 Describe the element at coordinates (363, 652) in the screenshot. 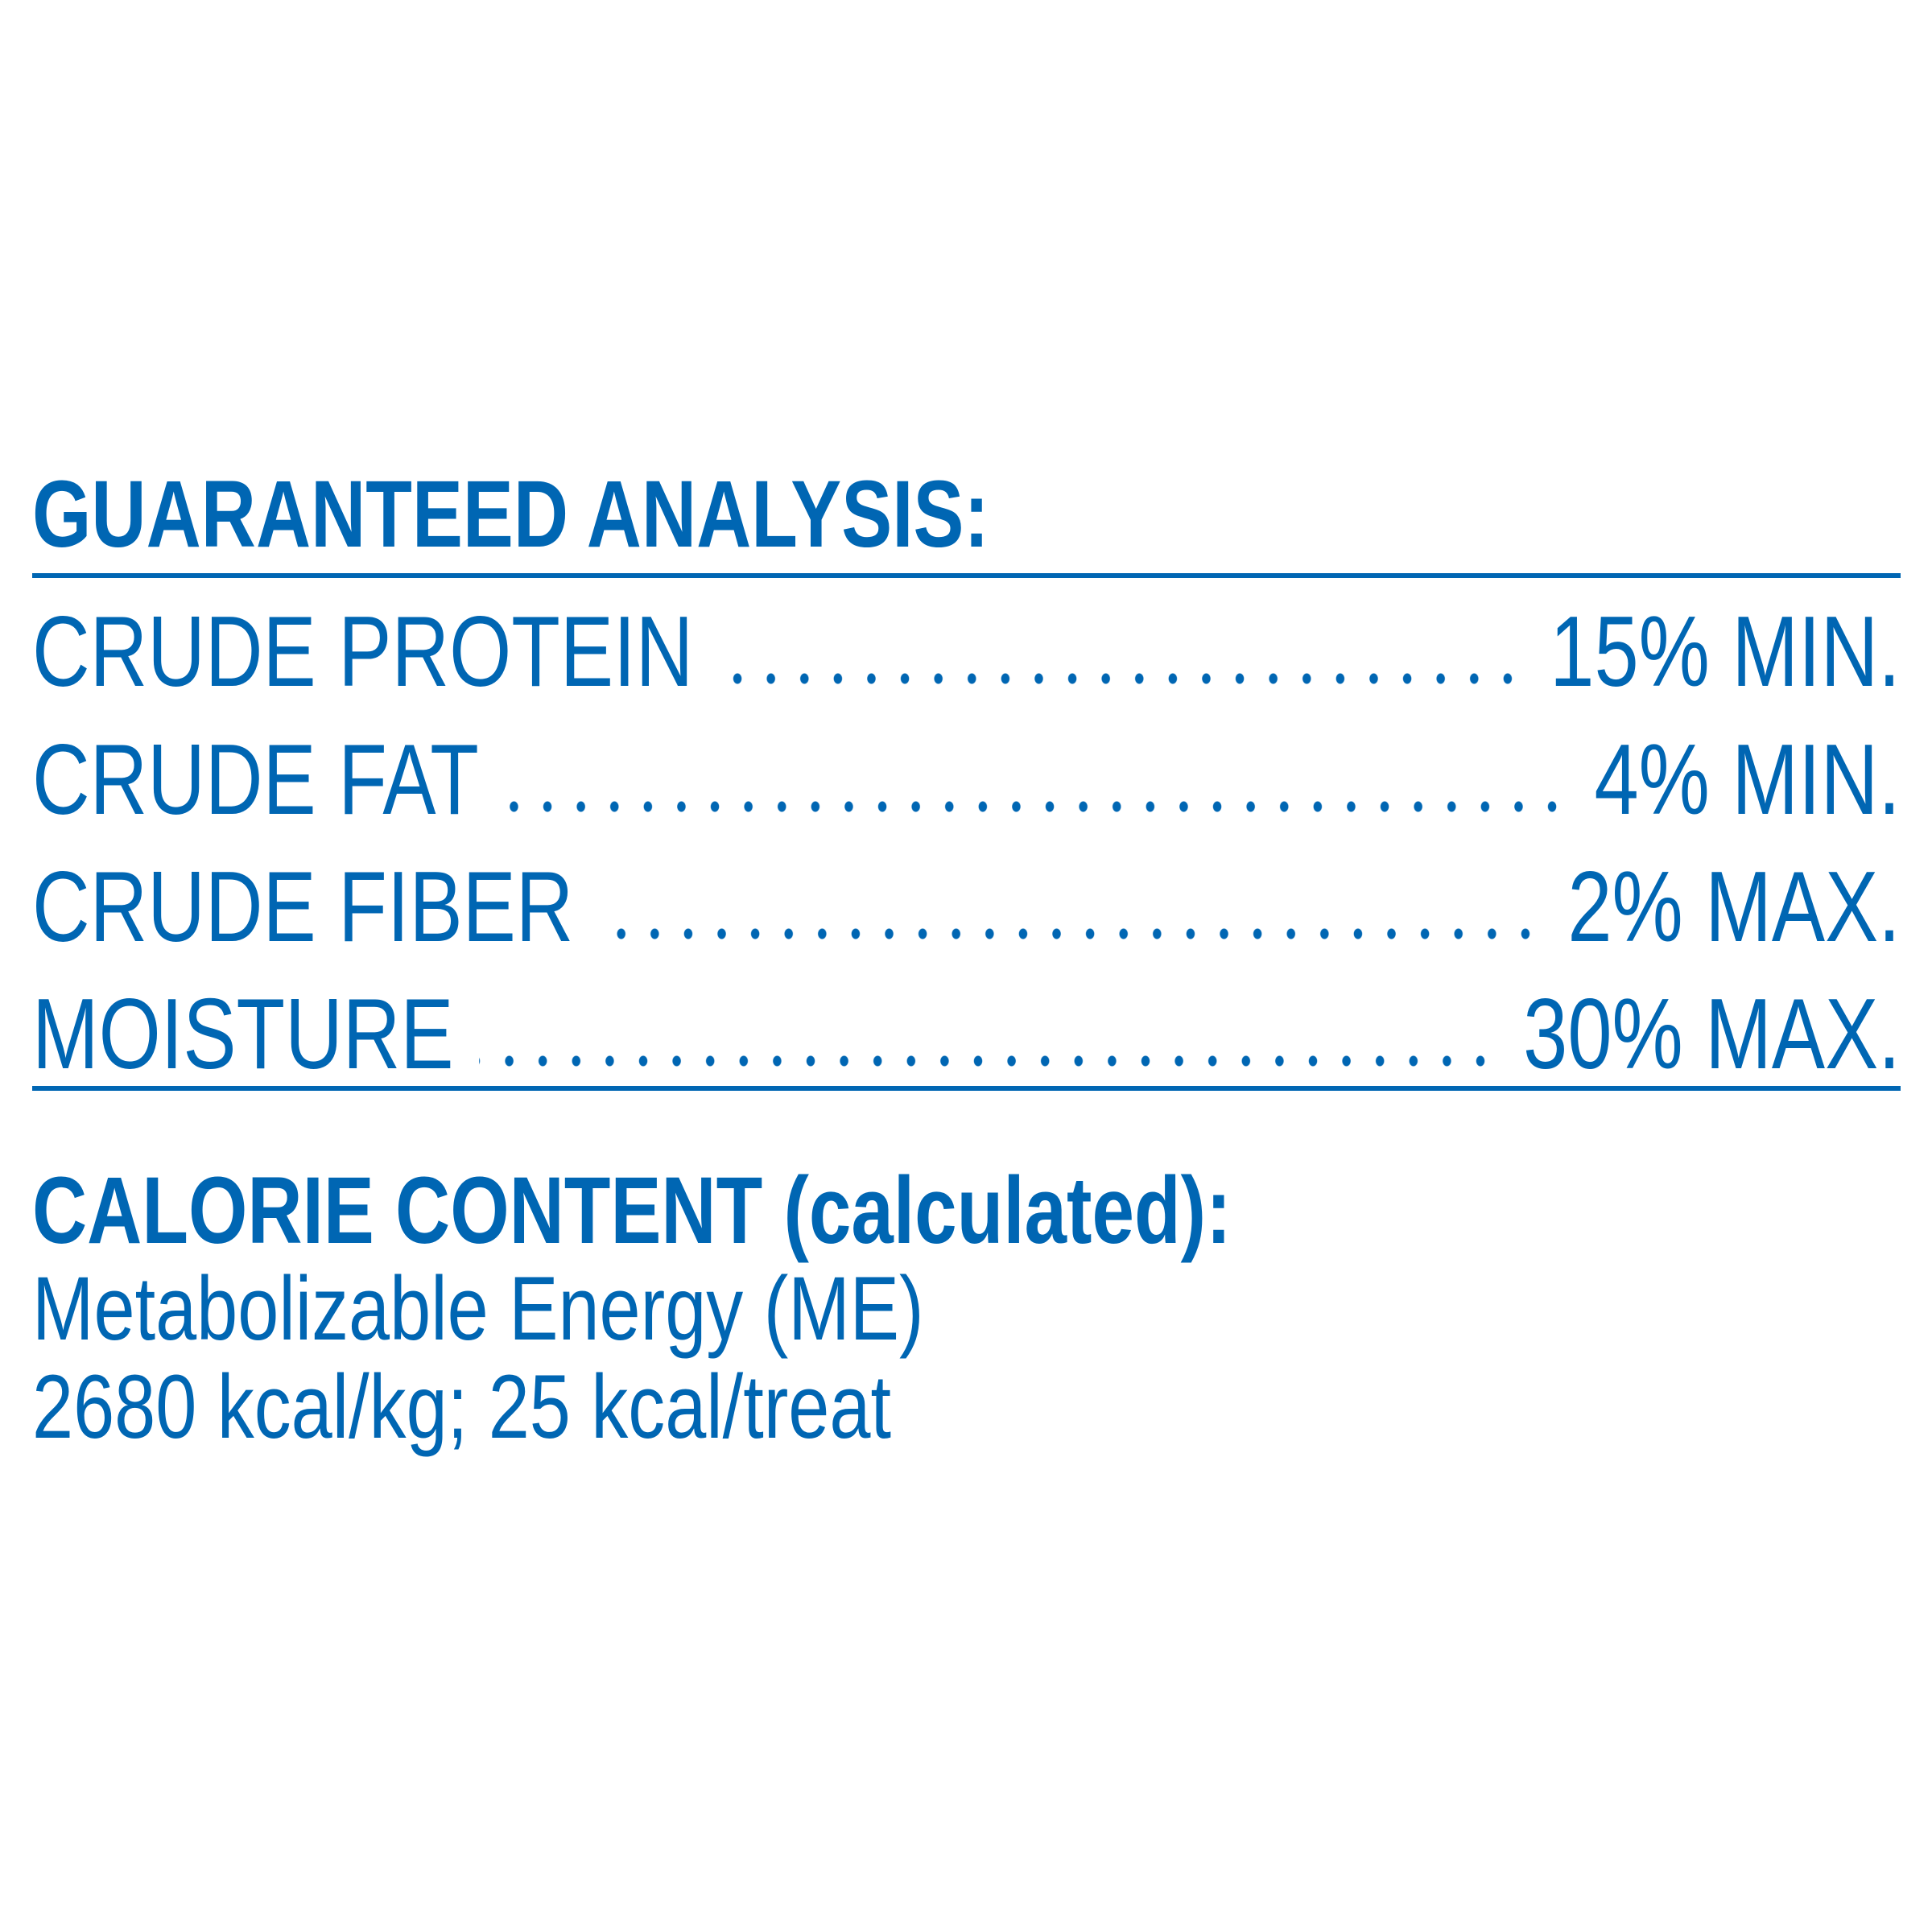

I see `row-label: CRUDE PROTEIN` at that location.